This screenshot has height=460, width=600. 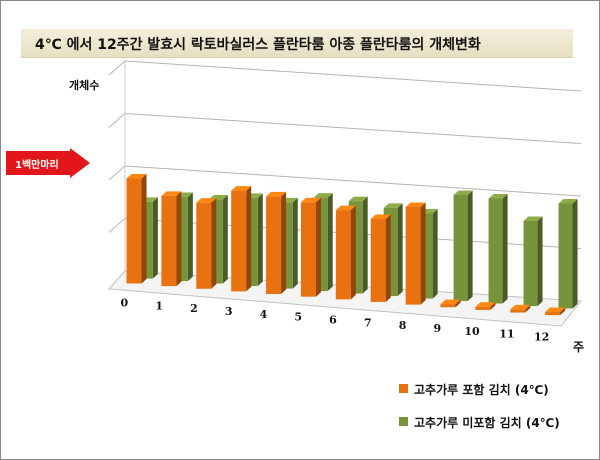 What do you see at coordinates (125, 302) in the screenshot?
I see `x-tick-label: 0` at bounding box center [125, 302].